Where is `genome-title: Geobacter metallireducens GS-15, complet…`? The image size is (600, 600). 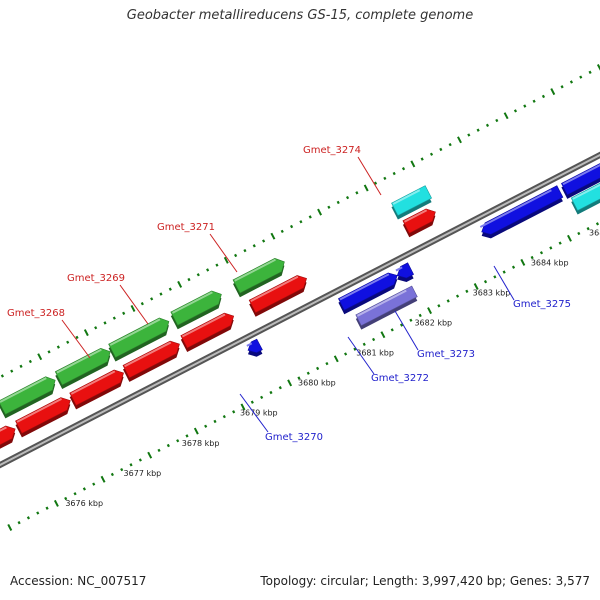 genome-title: Geobacter metallireducens GS-15, complet… is located at coordinates (300, 15).